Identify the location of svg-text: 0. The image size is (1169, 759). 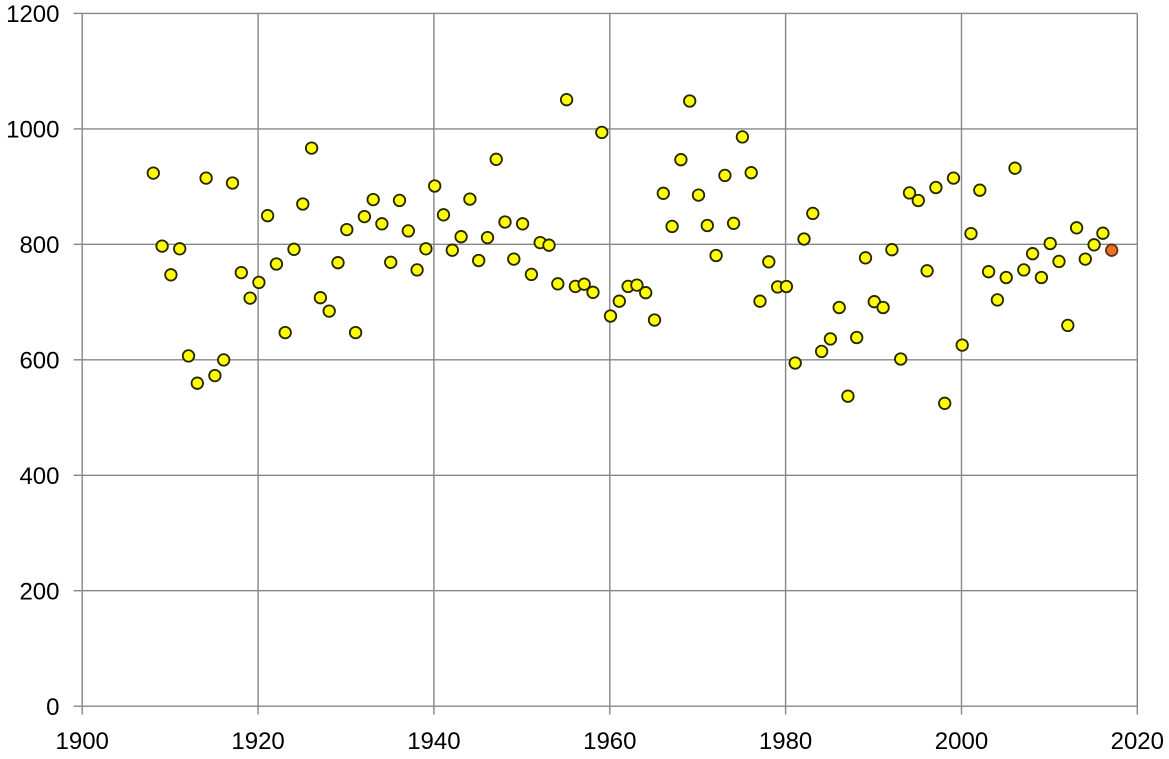
(52, 707).